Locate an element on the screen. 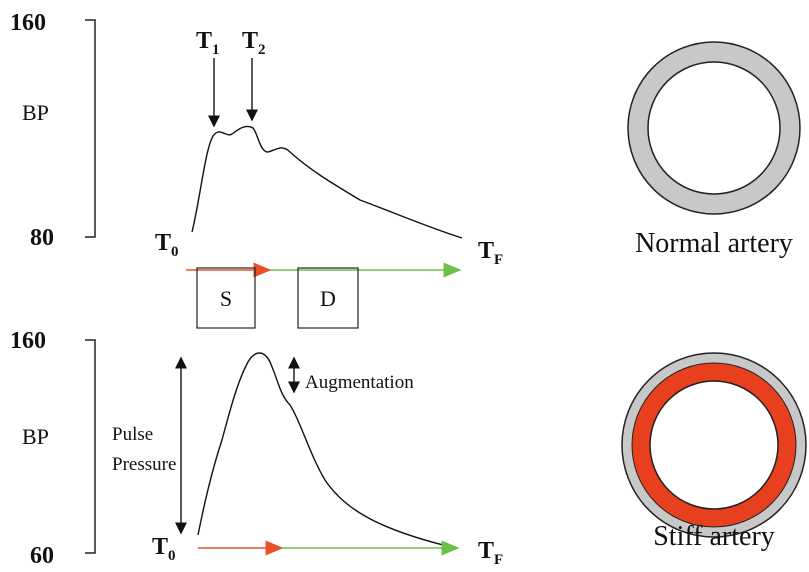 Image resolution: width=809 pixels, height=572 pixels. tick-label: 60 is located at coordinates (42, 556).